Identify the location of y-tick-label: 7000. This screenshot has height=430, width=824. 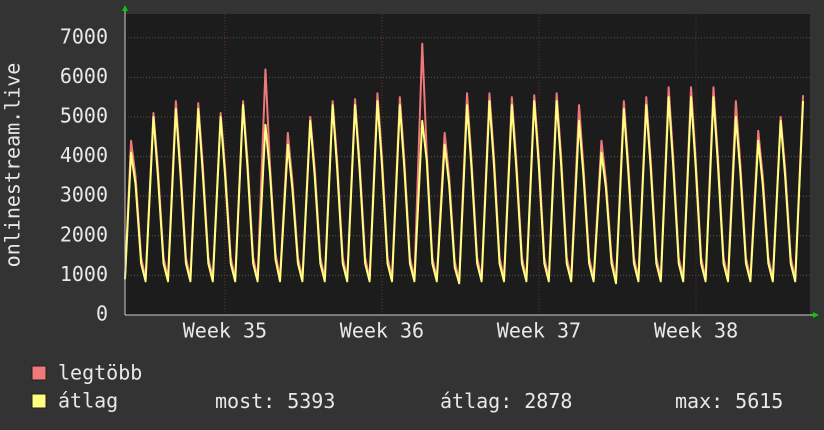
(84, 36).